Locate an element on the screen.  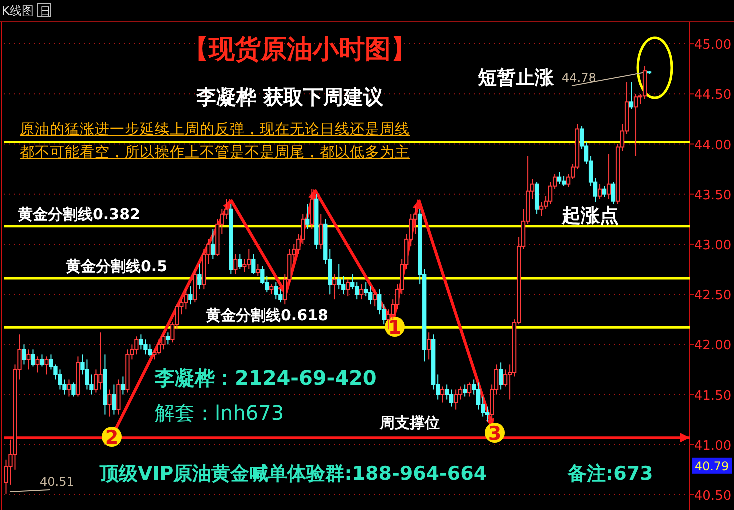
y-tick-label: 42.00 is located at coordinates (713, 346).